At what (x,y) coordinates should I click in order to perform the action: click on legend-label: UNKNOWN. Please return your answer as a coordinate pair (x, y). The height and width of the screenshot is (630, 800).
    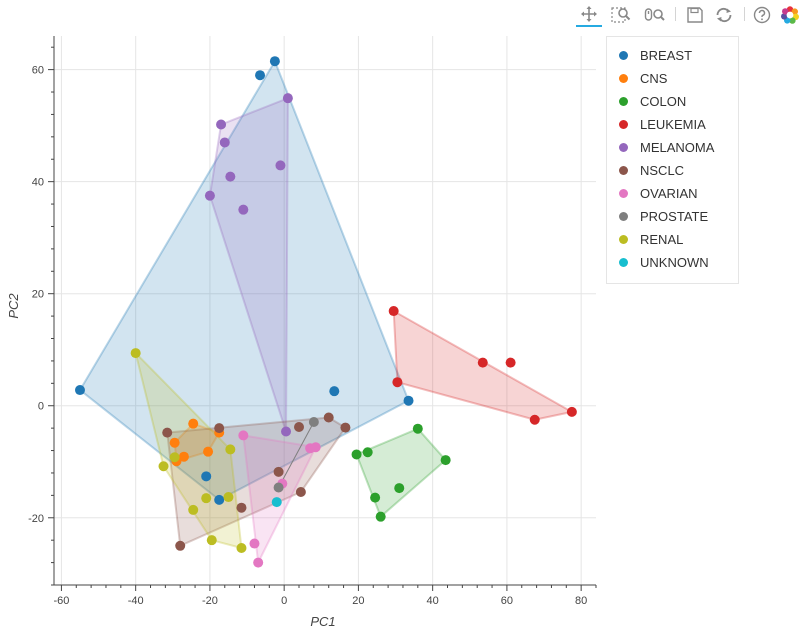
    Looking at the image, I should click on (674, 262).